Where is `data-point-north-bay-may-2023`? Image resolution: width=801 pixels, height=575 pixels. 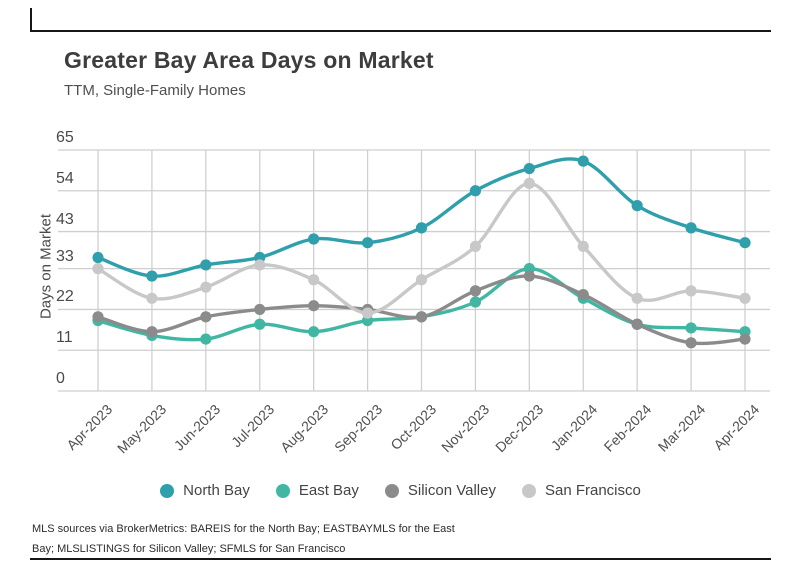 data-point-north-bay-may-2023 is located at coordinates (152, 276).